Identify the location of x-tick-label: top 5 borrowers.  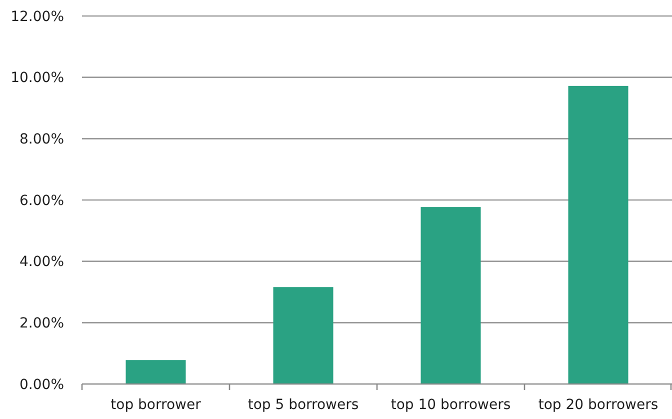
(303, 405).